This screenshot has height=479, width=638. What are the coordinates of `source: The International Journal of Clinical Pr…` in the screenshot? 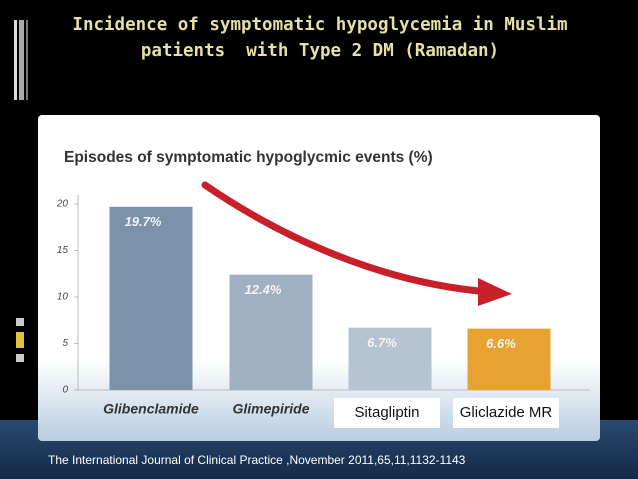 It's located at (257, 460).